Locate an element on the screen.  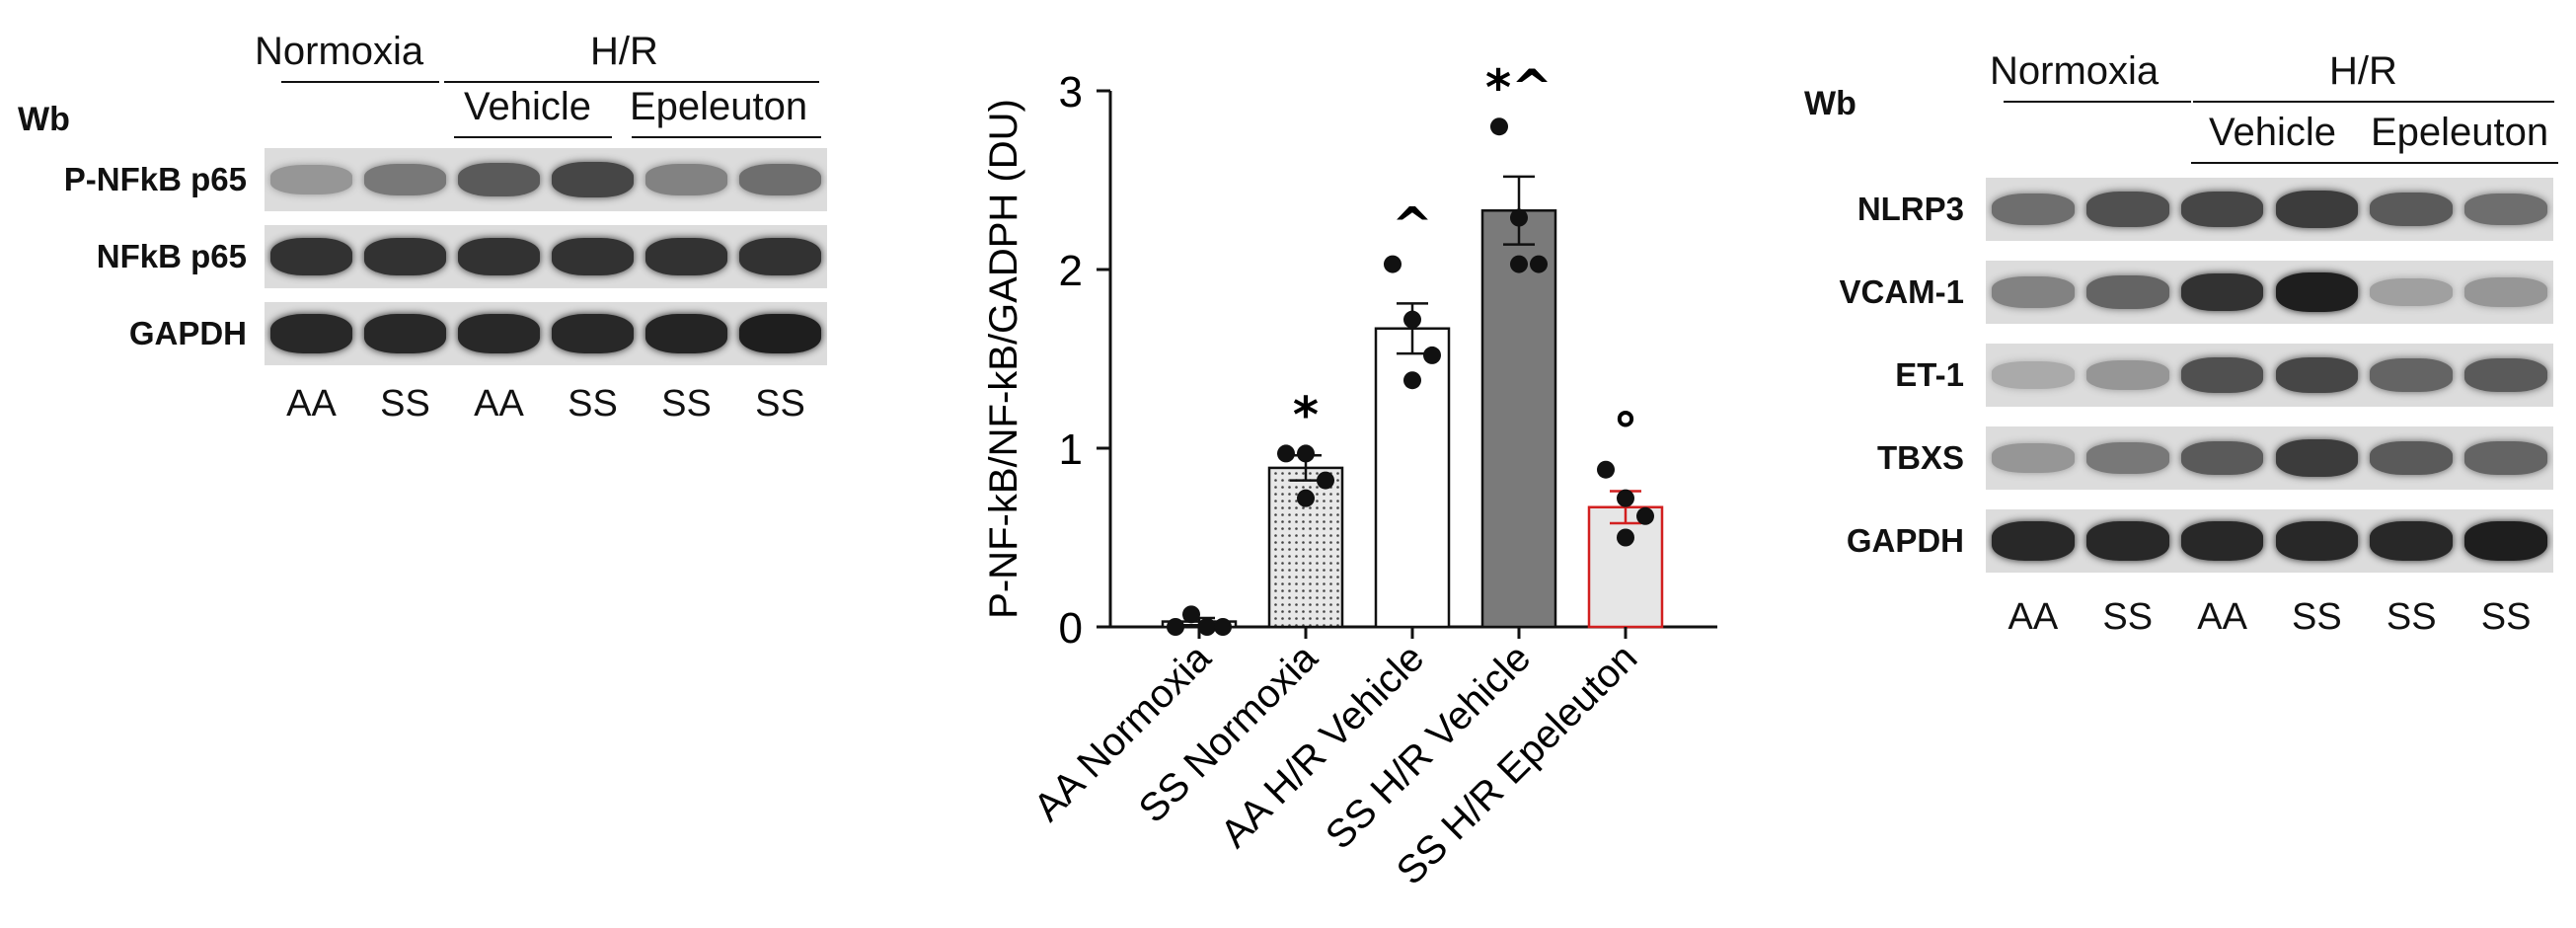
significance-marker: ^ is located at coordinates (1412, 226).